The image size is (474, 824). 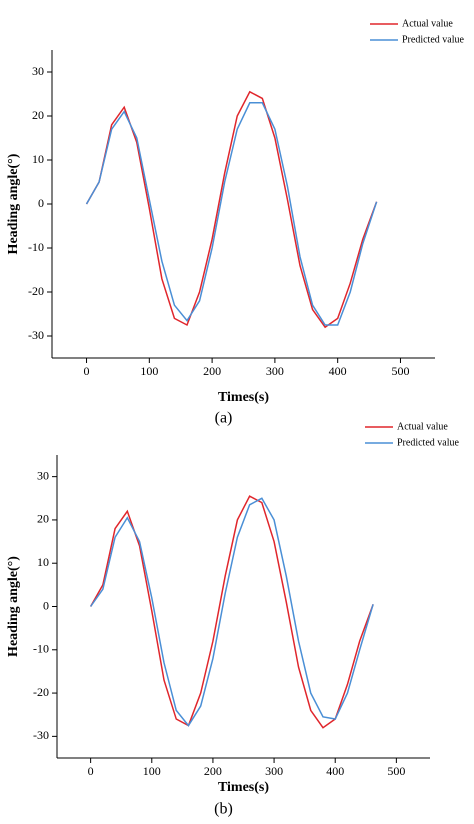 I want to click on caption: (b), so click(x=223, y=809).